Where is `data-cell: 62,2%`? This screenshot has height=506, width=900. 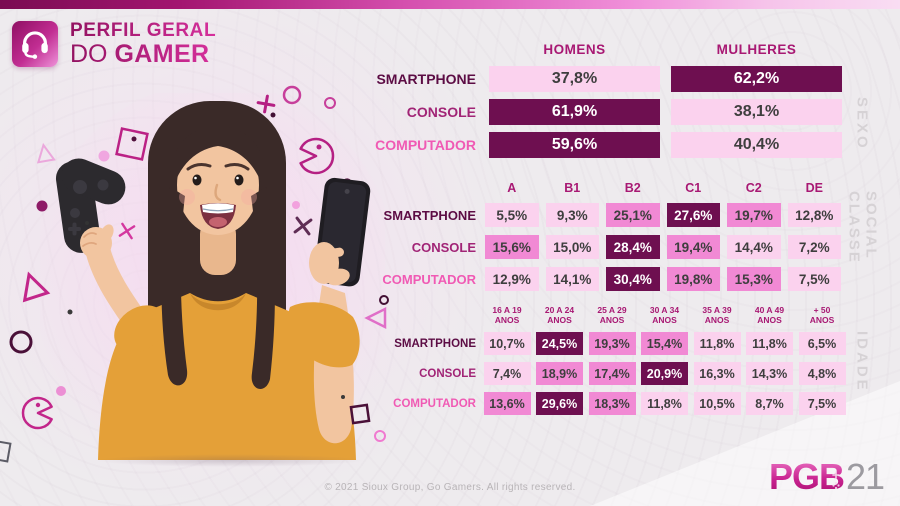
data-cell: 62,2% is located at coordinates (756, 79).